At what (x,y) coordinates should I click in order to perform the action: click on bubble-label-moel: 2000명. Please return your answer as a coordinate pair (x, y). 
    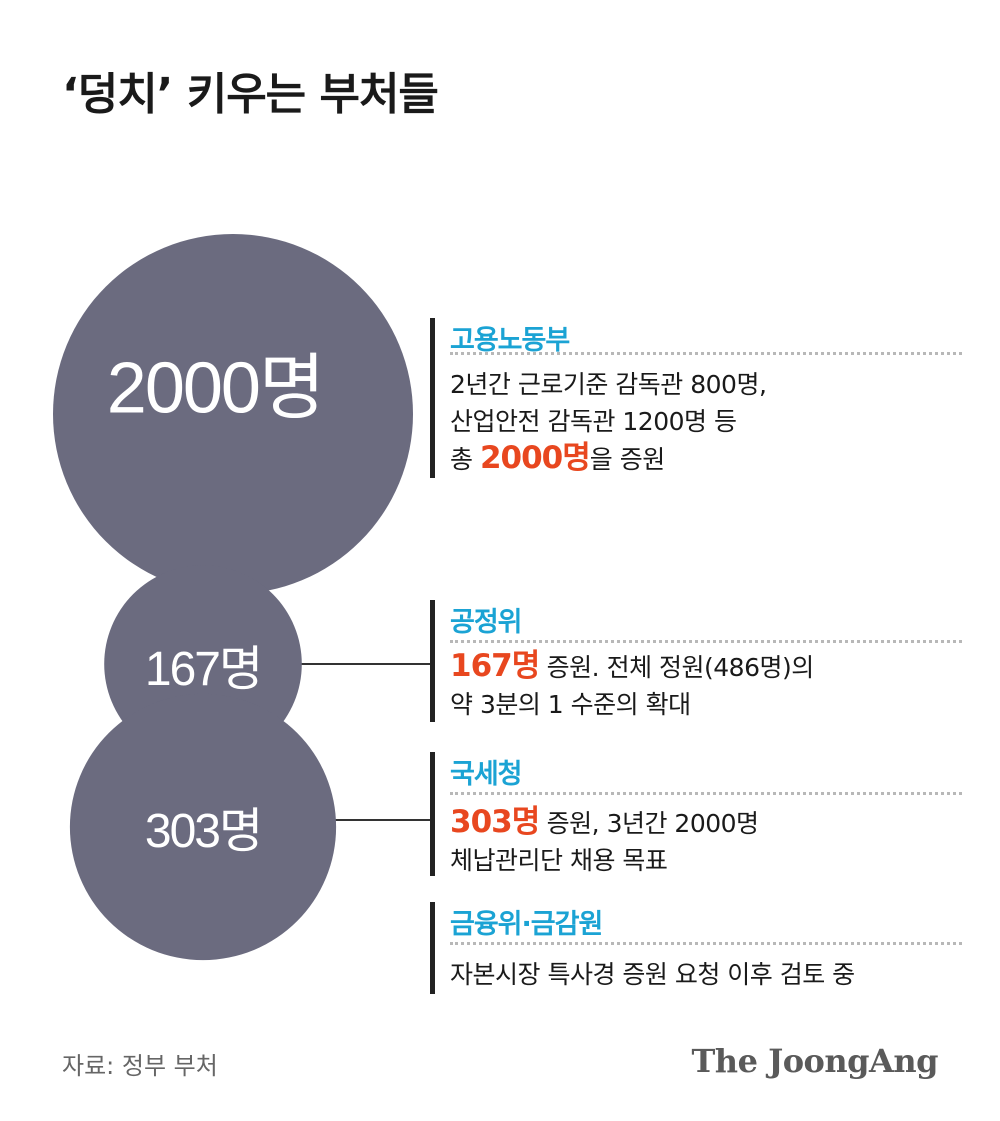
    Looking at the image, I should click on (215, 388).